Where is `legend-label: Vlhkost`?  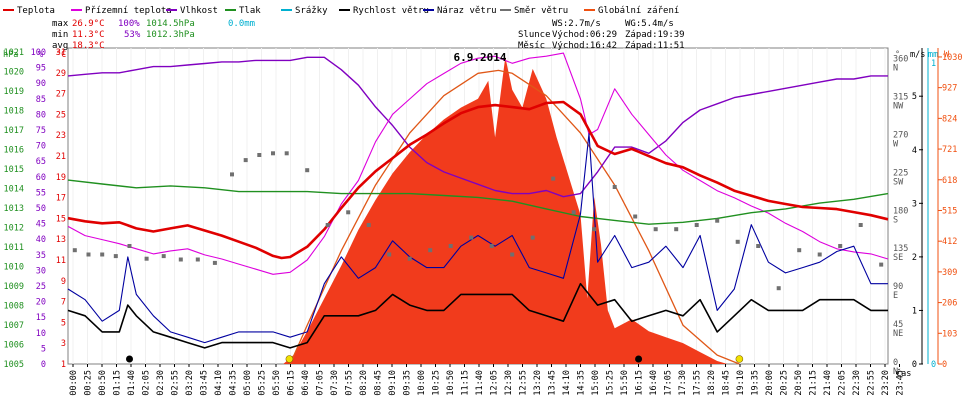 legend-label: Vlhkost is located at coordinates (199, 11).